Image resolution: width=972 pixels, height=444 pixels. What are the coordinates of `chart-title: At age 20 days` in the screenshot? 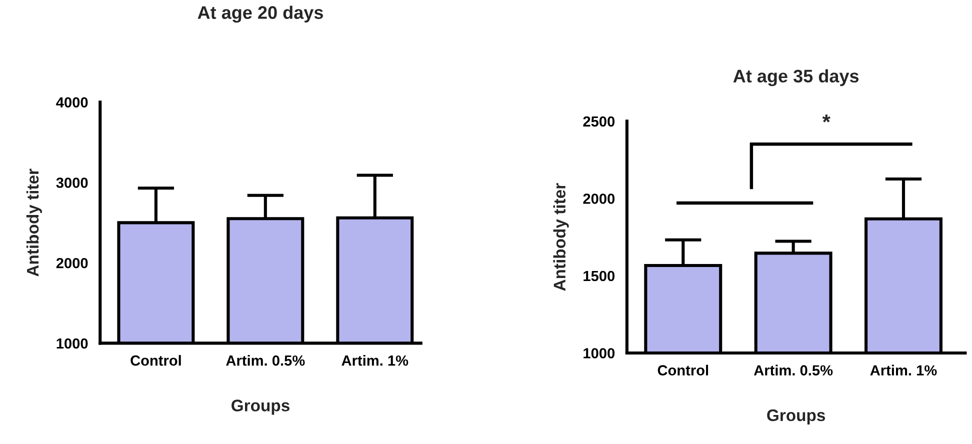 It's located at (260, 14).